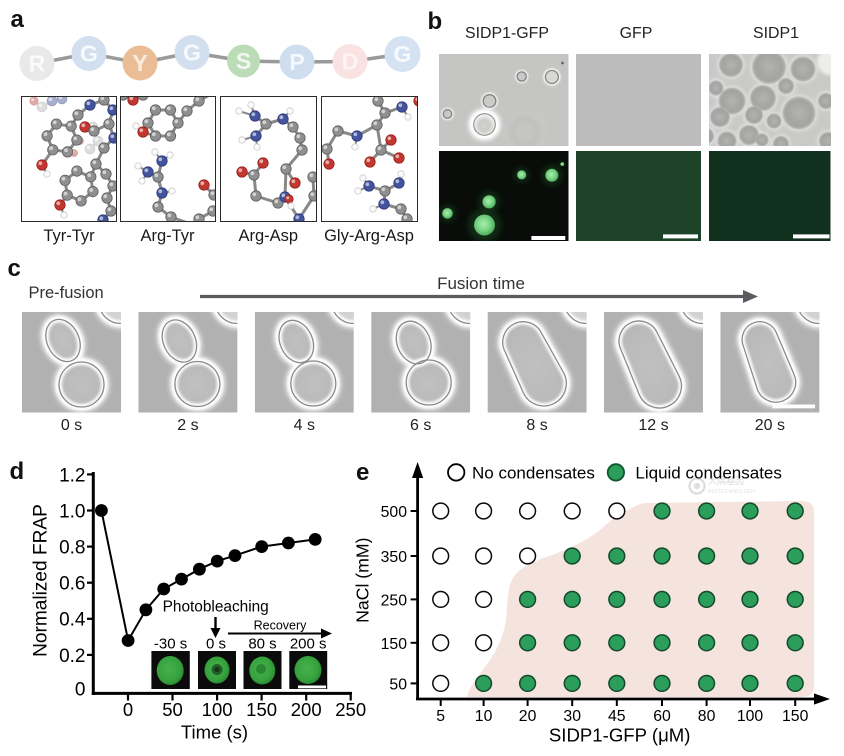 The width and height of the screenshot is (844, 756). Describe the element at coordinates (308, 644) in the screenshot. I see `svg-text: 200 s` at that location.